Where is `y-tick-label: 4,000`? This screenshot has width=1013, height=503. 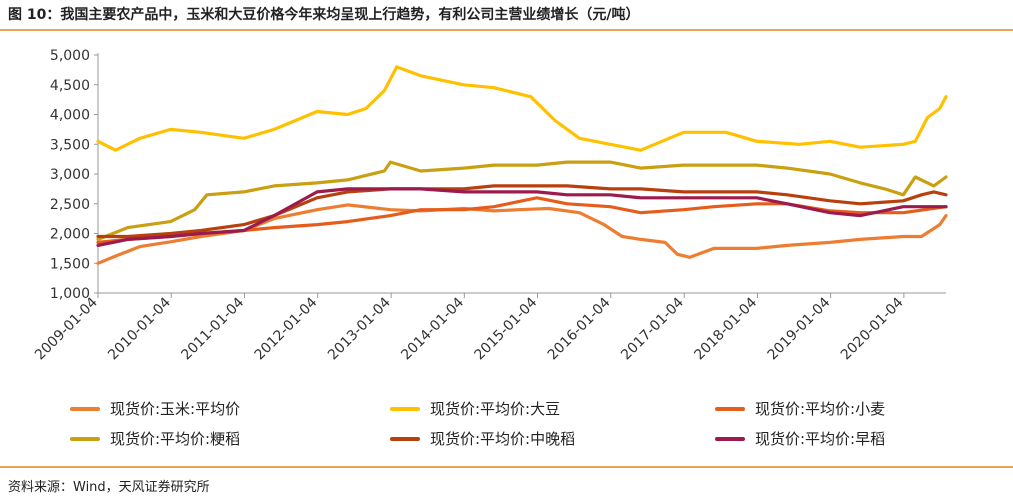 y-tick-label: 4,000 is located at coordinates (70, 116).